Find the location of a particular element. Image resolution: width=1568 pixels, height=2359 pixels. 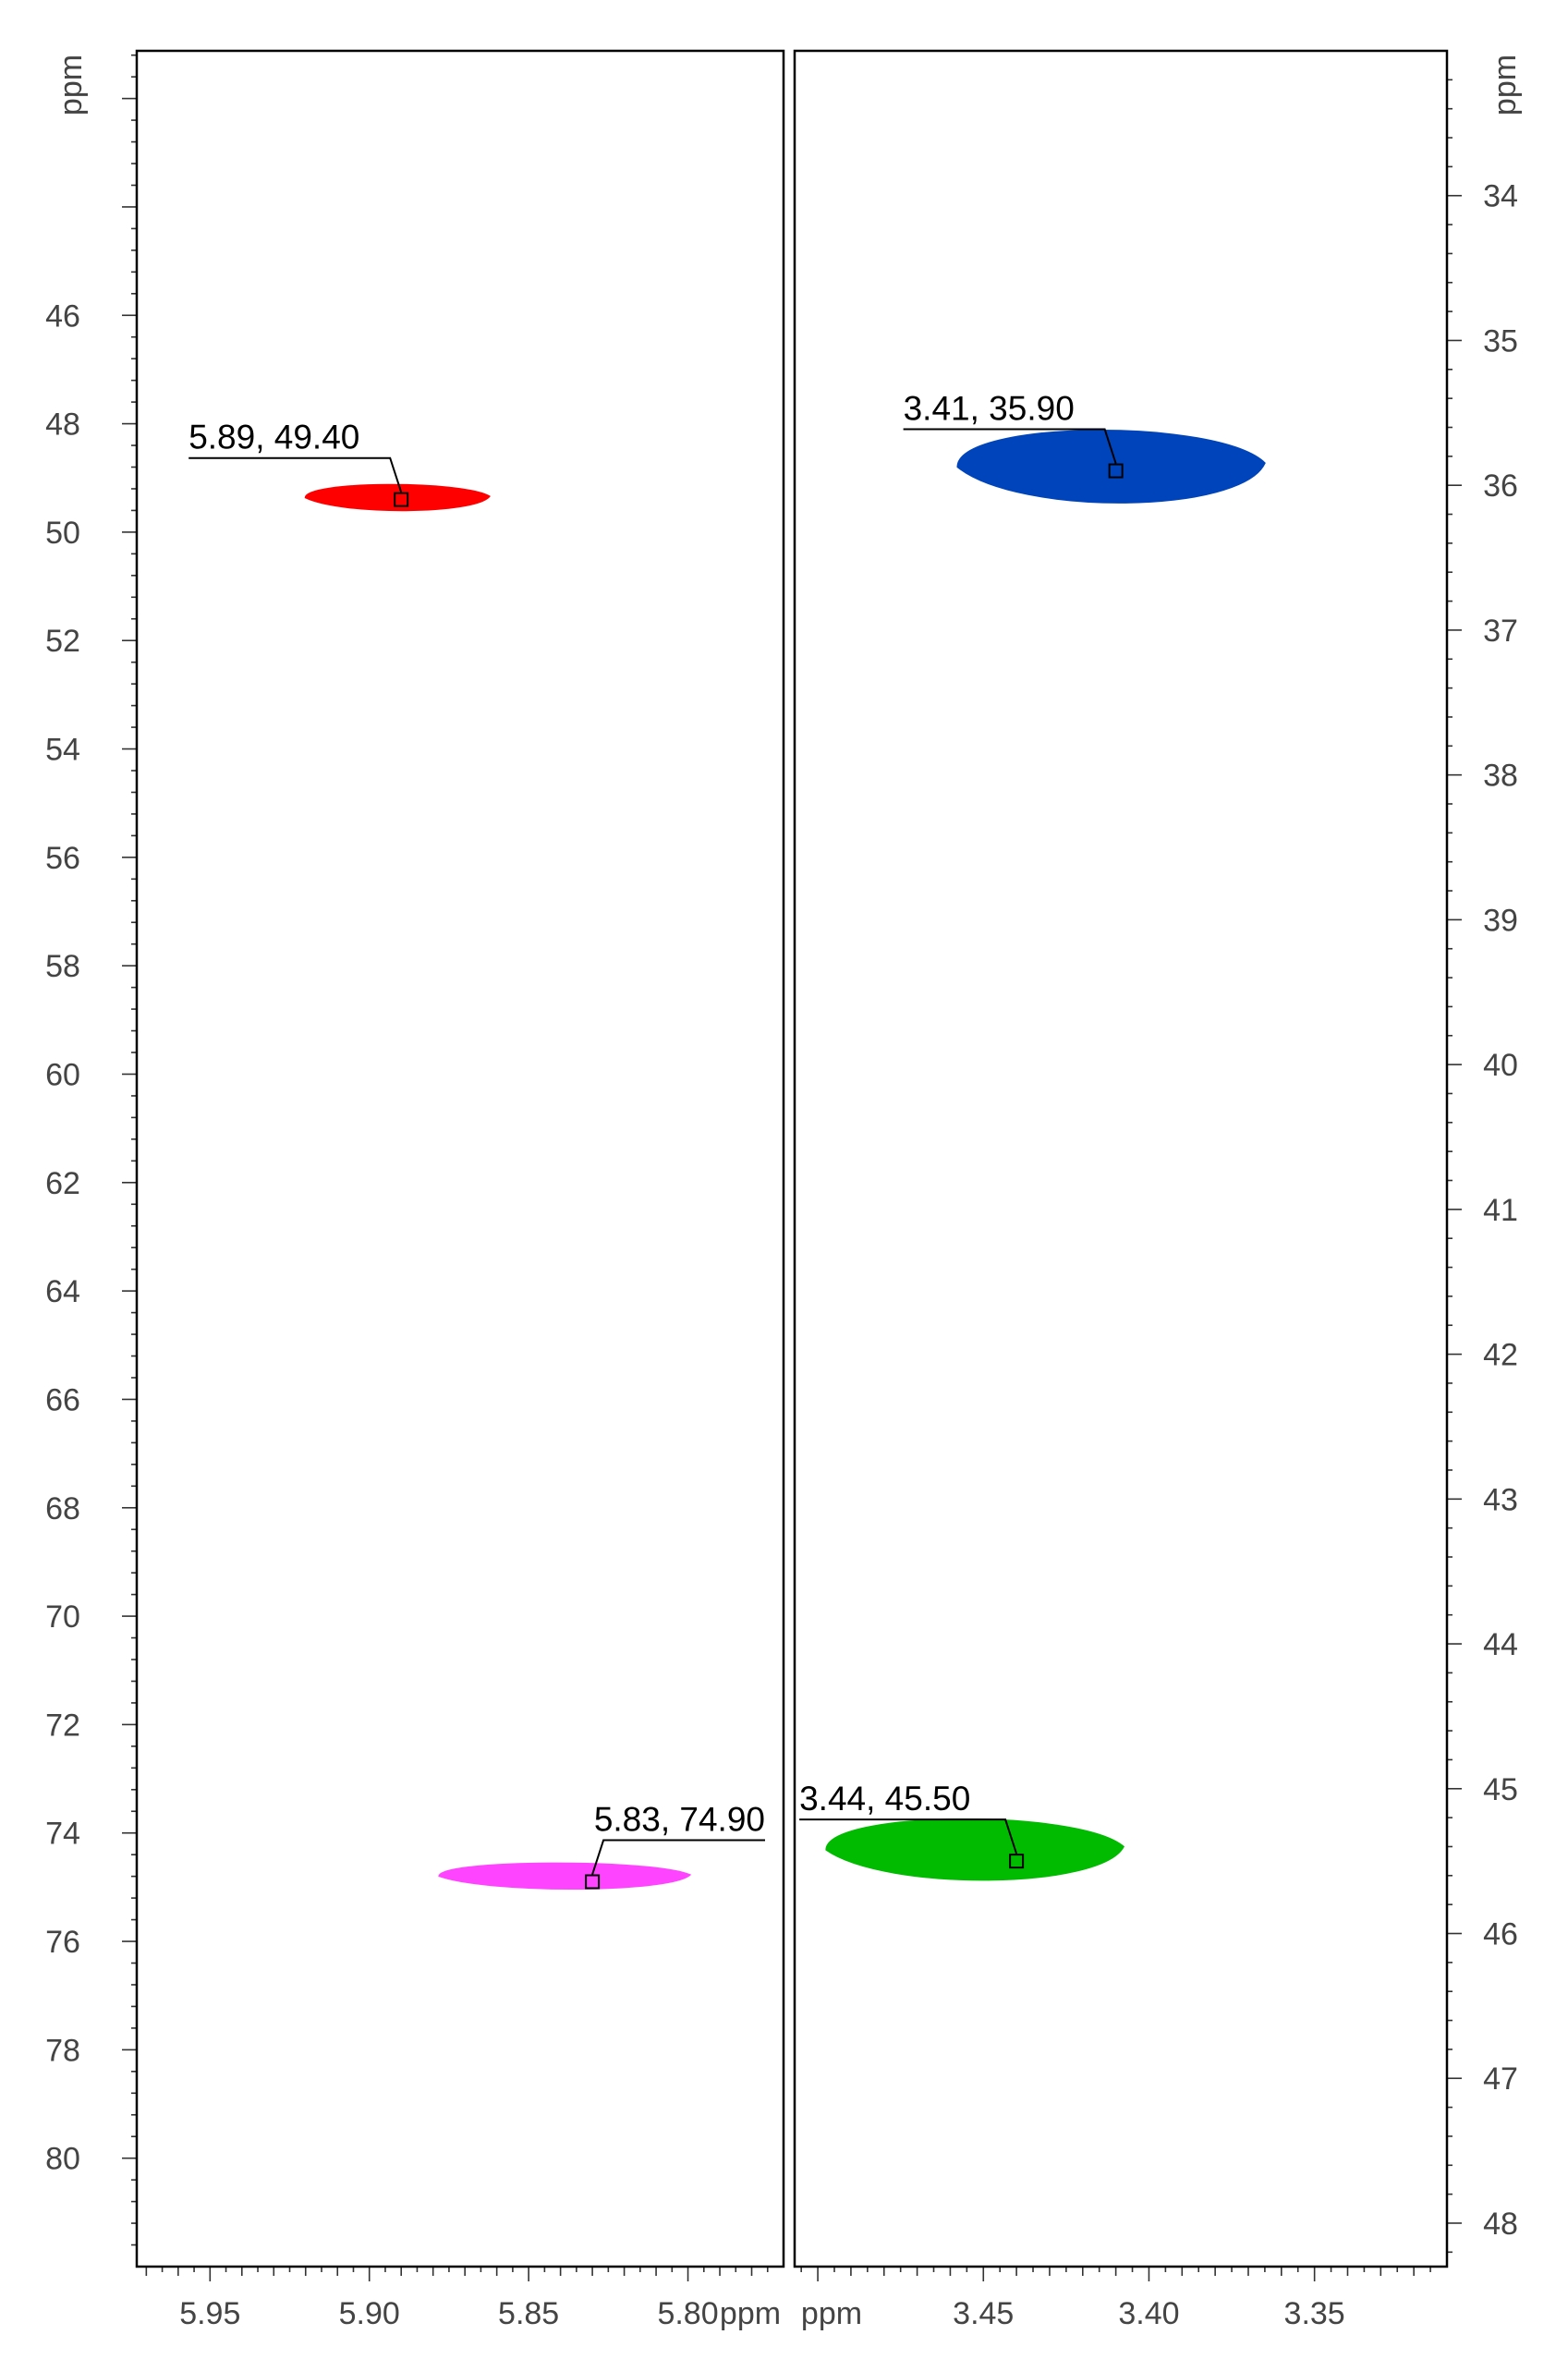

y-tick-label: 40 is located at coordinates (1500, 1065).